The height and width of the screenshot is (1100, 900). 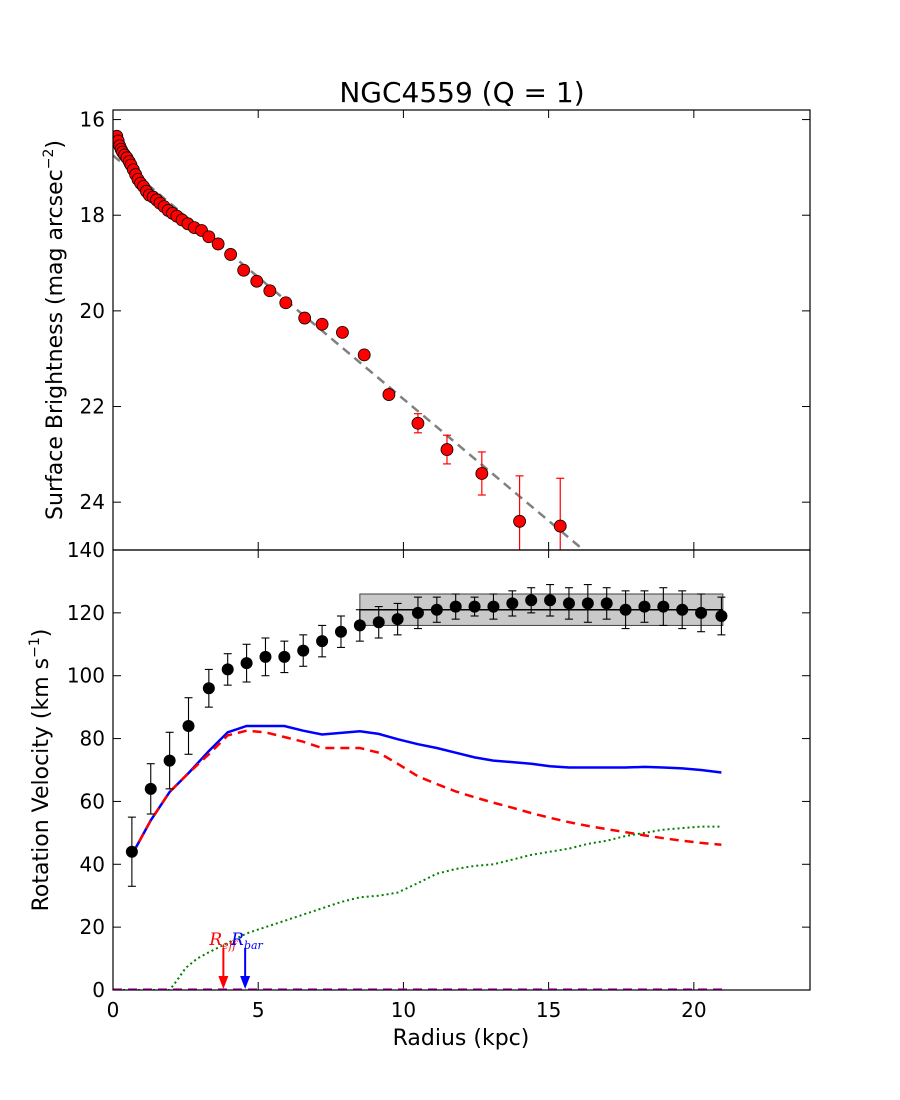 I want to click on bottom-ylabel-close: ), so click(x=41, y=633).